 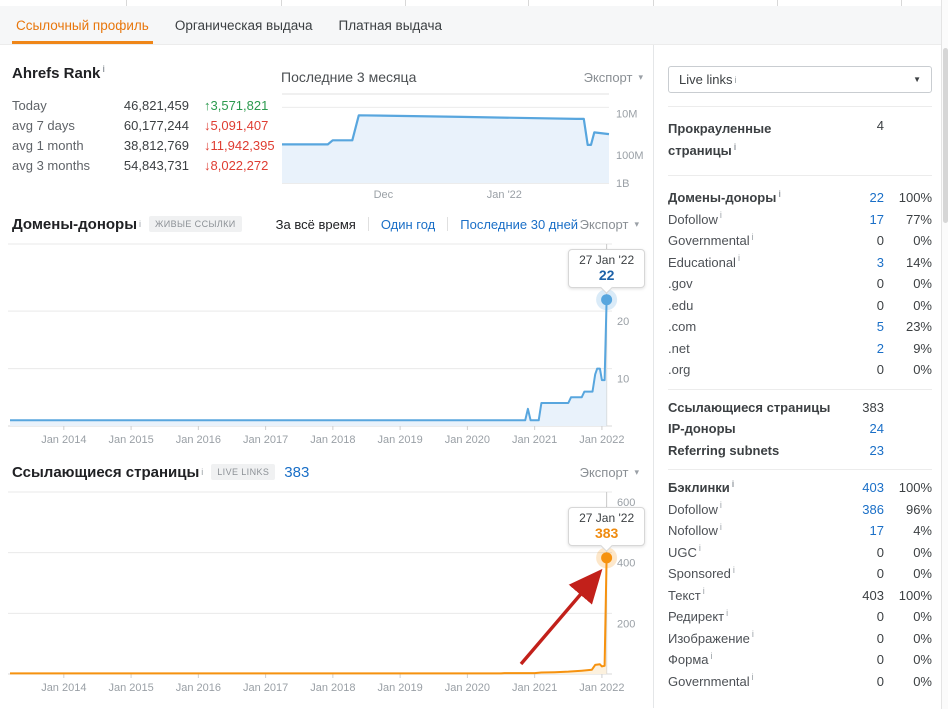 What do you see at coordinates (243, 25) in the screenshot?
I see `tab-organic-search: Органическая выдача` at bounding box center [243, 25].